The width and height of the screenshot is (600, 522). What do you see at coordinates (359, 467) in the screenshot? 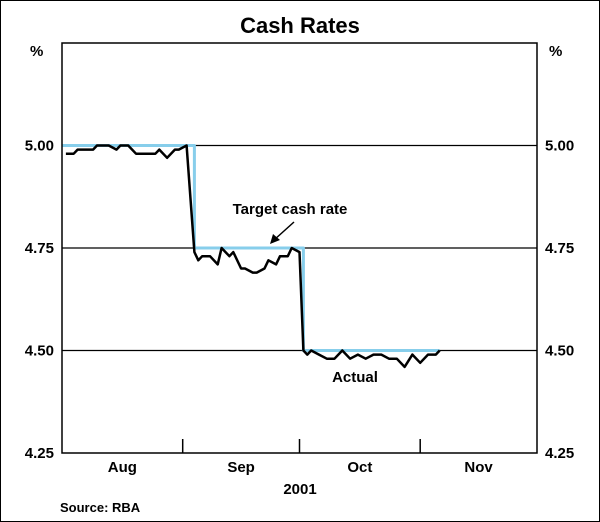
I see `x-tick-label: Oct` at bounding box center [359, 467].